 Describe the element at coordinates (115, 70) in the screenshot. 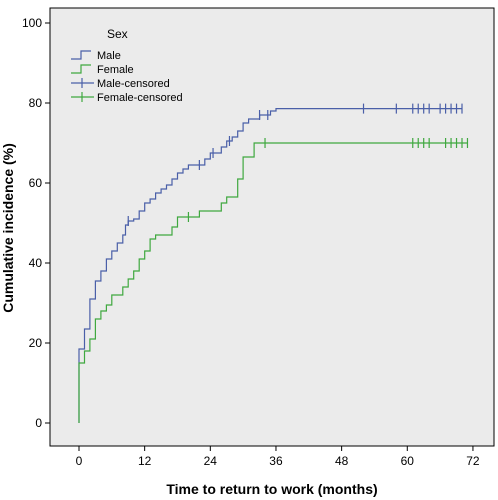

I see `legend-label: Female` at that location.